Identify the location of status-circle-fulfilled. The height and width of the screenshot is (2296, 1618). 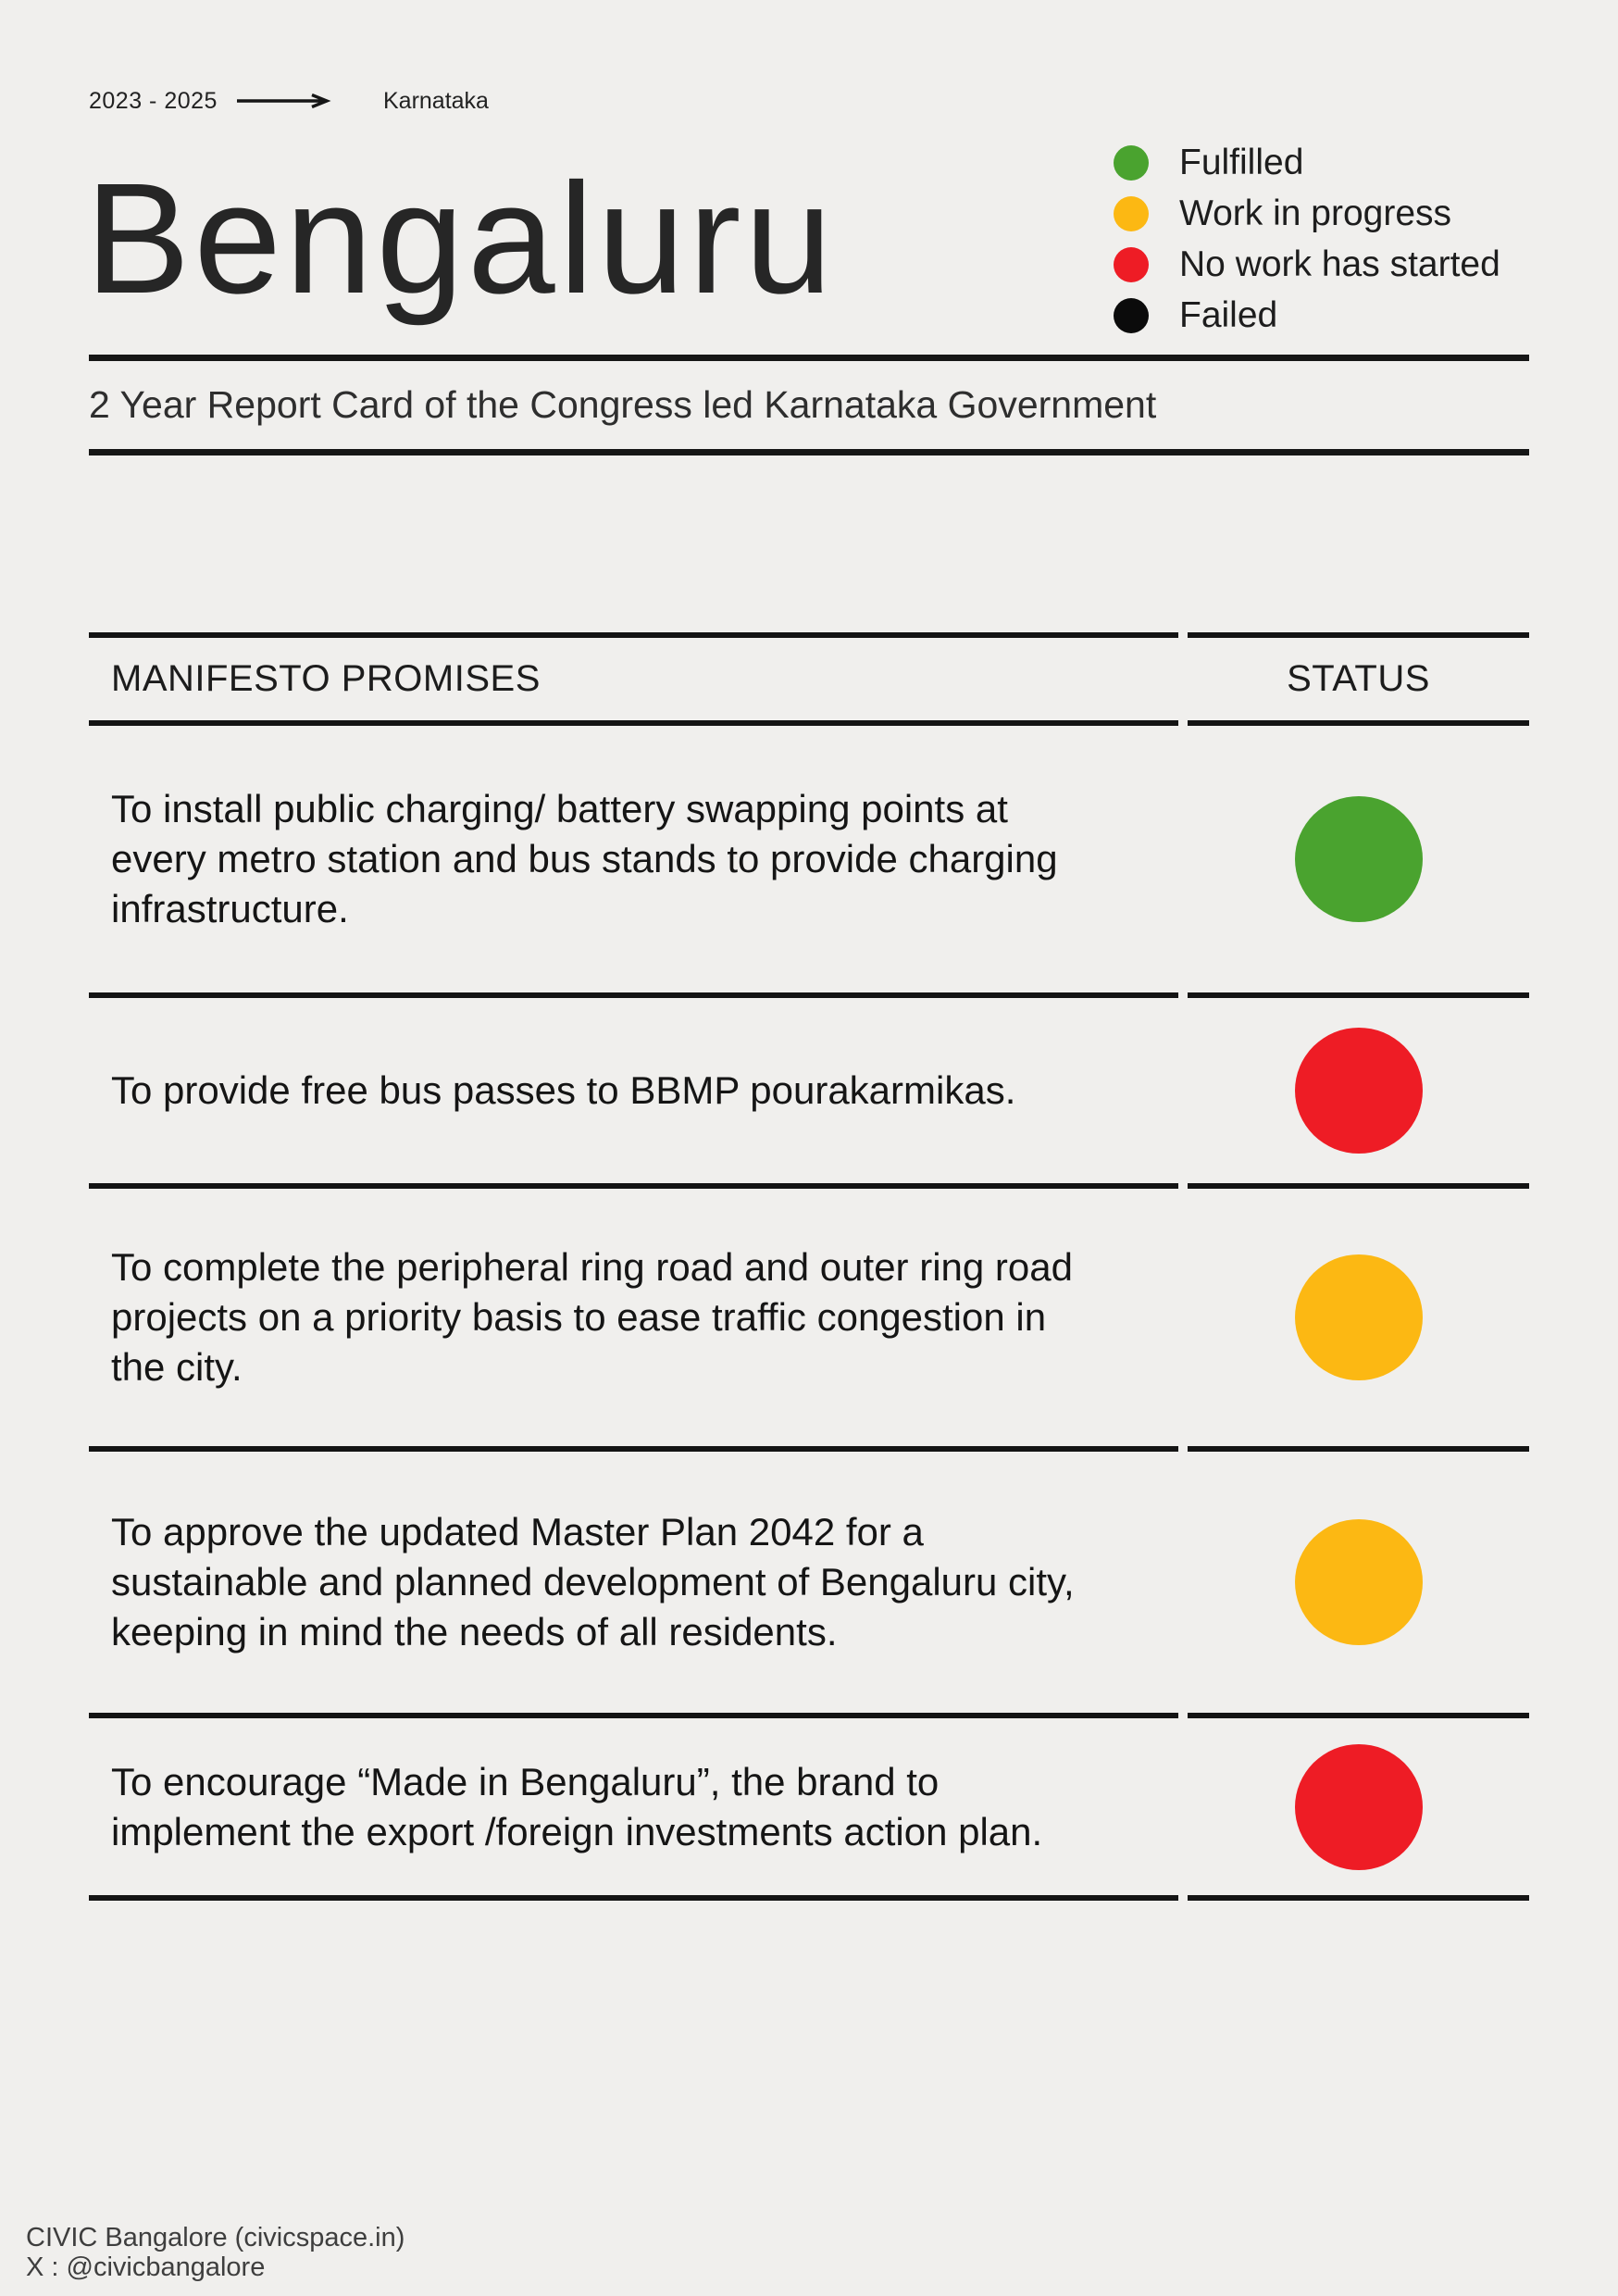
(1358, 859).